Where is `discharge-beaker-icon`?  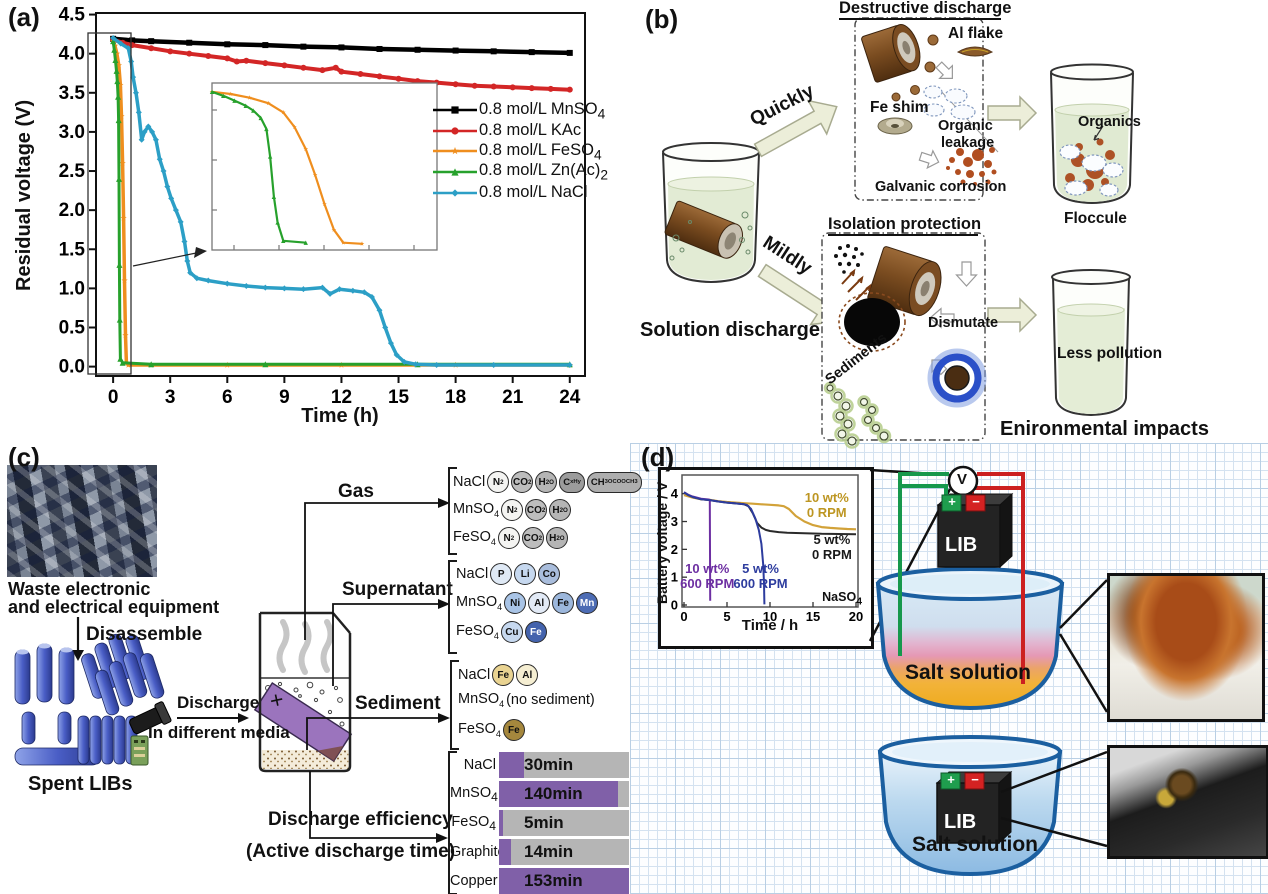 discharge-beaker-icon is located at coordinates (303, 692).